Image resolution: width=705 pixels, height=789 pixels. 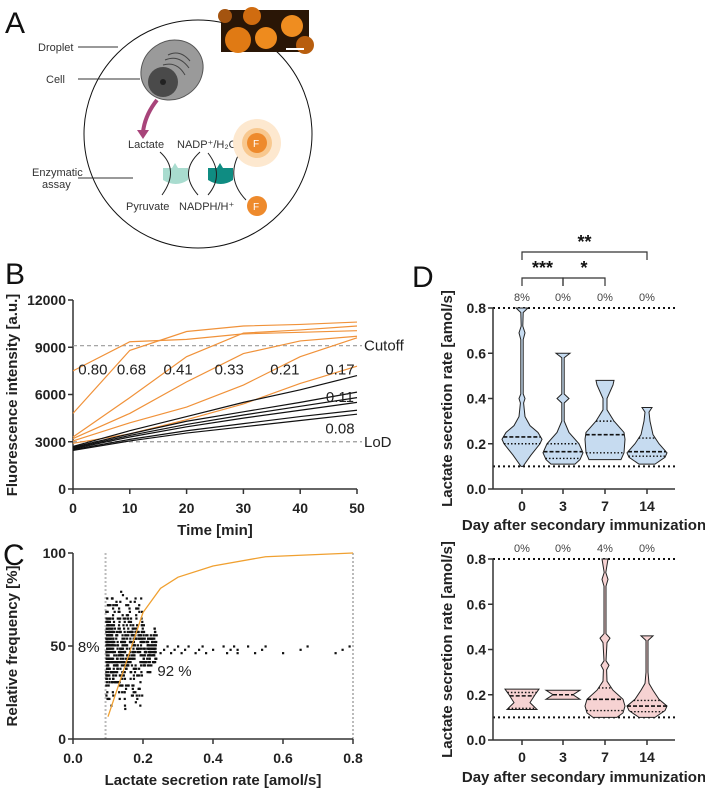 What do you see at coordinates (50, 395) in the screenshot?
I see `y-tick-label: 6000` at bounding box center [50, 395].